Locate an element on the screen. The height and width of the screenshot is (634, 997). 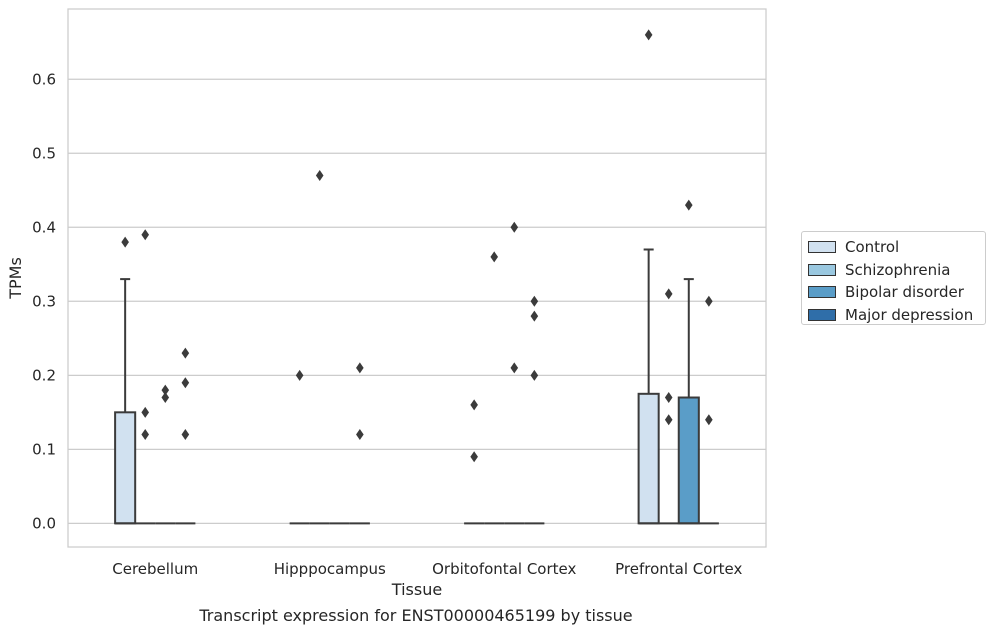
legend-item: Major depression is located at coordinates (896, 315).